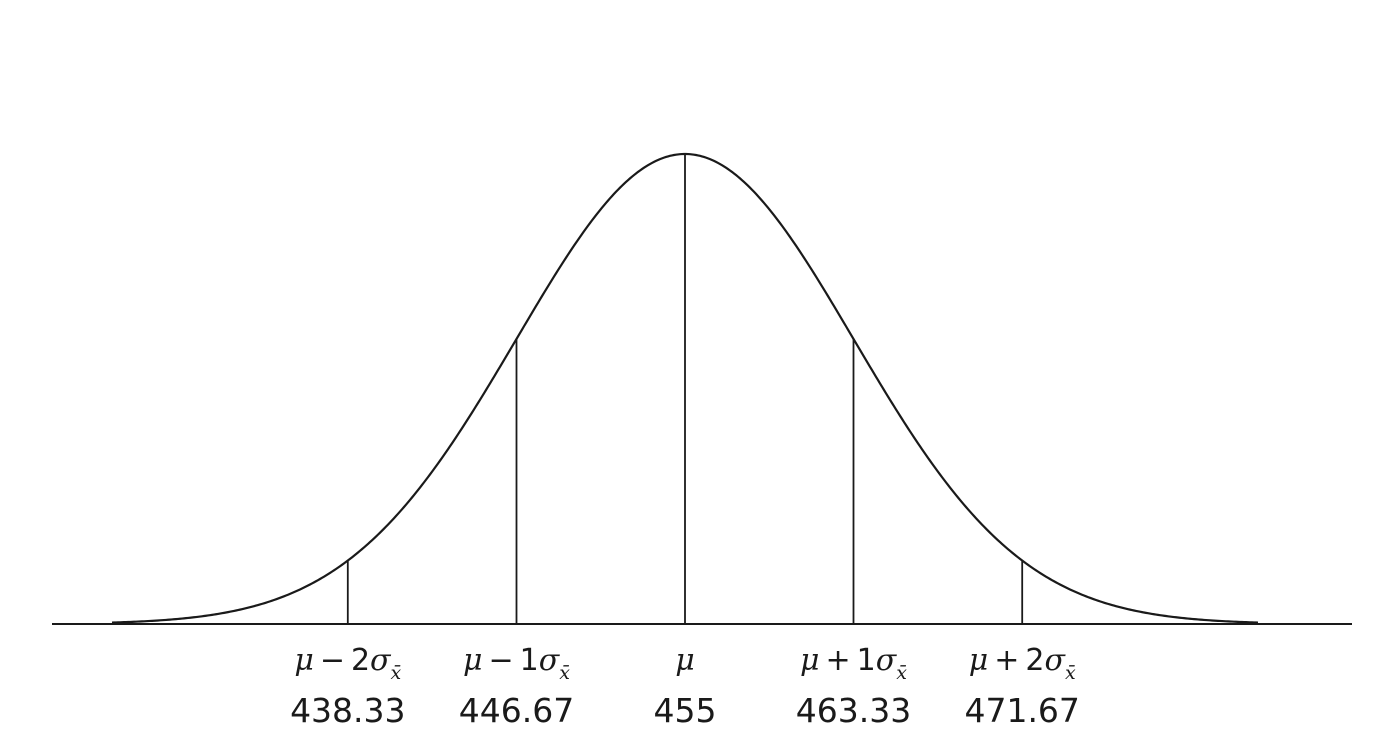 This screenshot has width=1392, height=748. What do you see at coordinates (853, 663) in the screenshot?
I see `marker-formula-label-3: μ + 1σx̄` at bounding box center [853, 663].